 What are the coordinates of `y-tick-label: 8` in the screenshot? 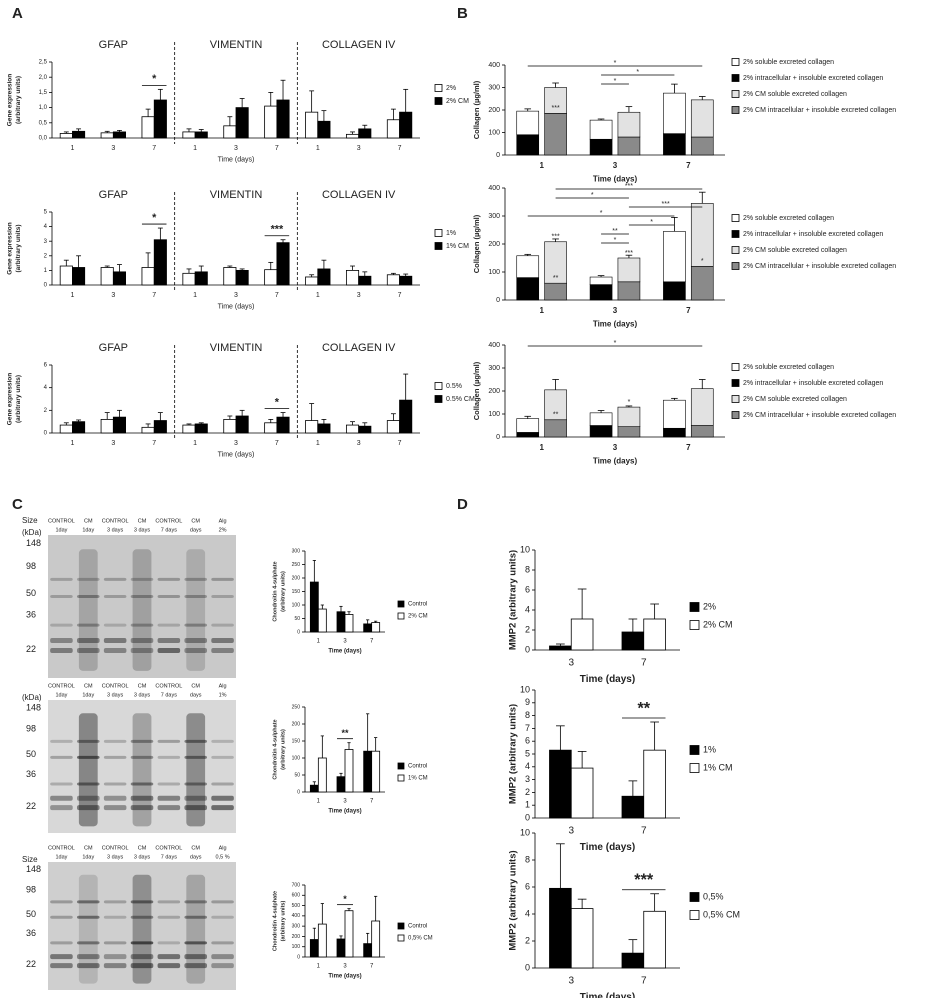 It's located at (527, 715).